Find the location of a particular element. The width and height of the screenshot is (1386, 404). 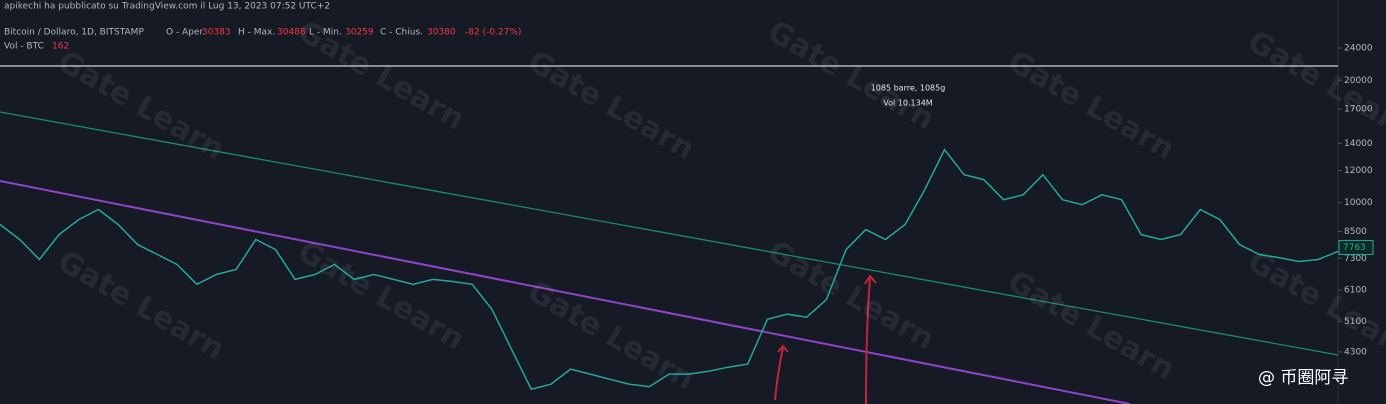

volume-value: 162 is located at coordinates (60, 47).